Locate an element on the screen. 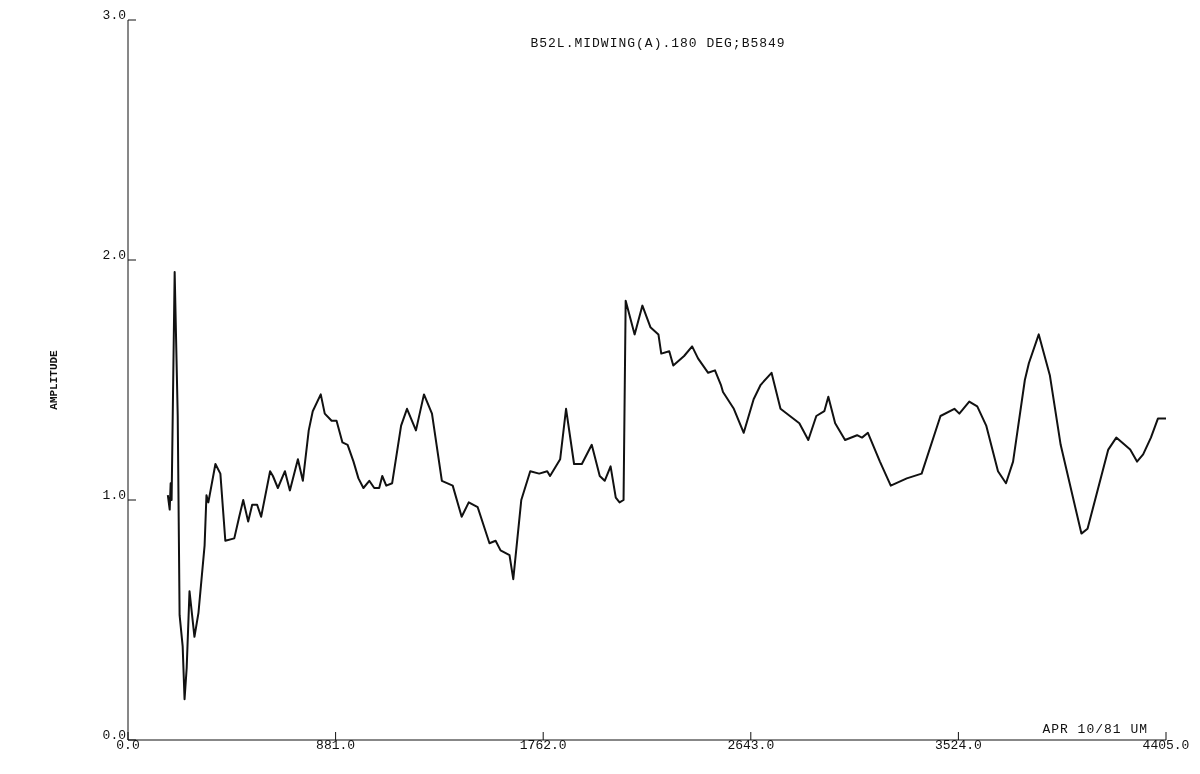 This screenshot has width=1200, height=774. annotation: APR 10/81 UM is located at coordinates (1095, 729).